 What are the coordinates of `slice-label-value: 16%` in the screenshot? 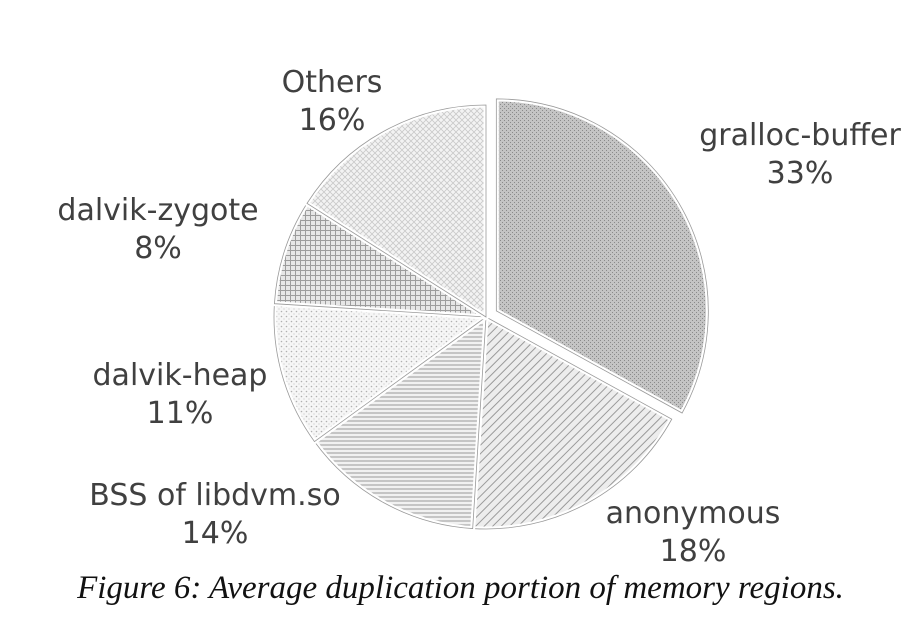 It's located at (332, 120).